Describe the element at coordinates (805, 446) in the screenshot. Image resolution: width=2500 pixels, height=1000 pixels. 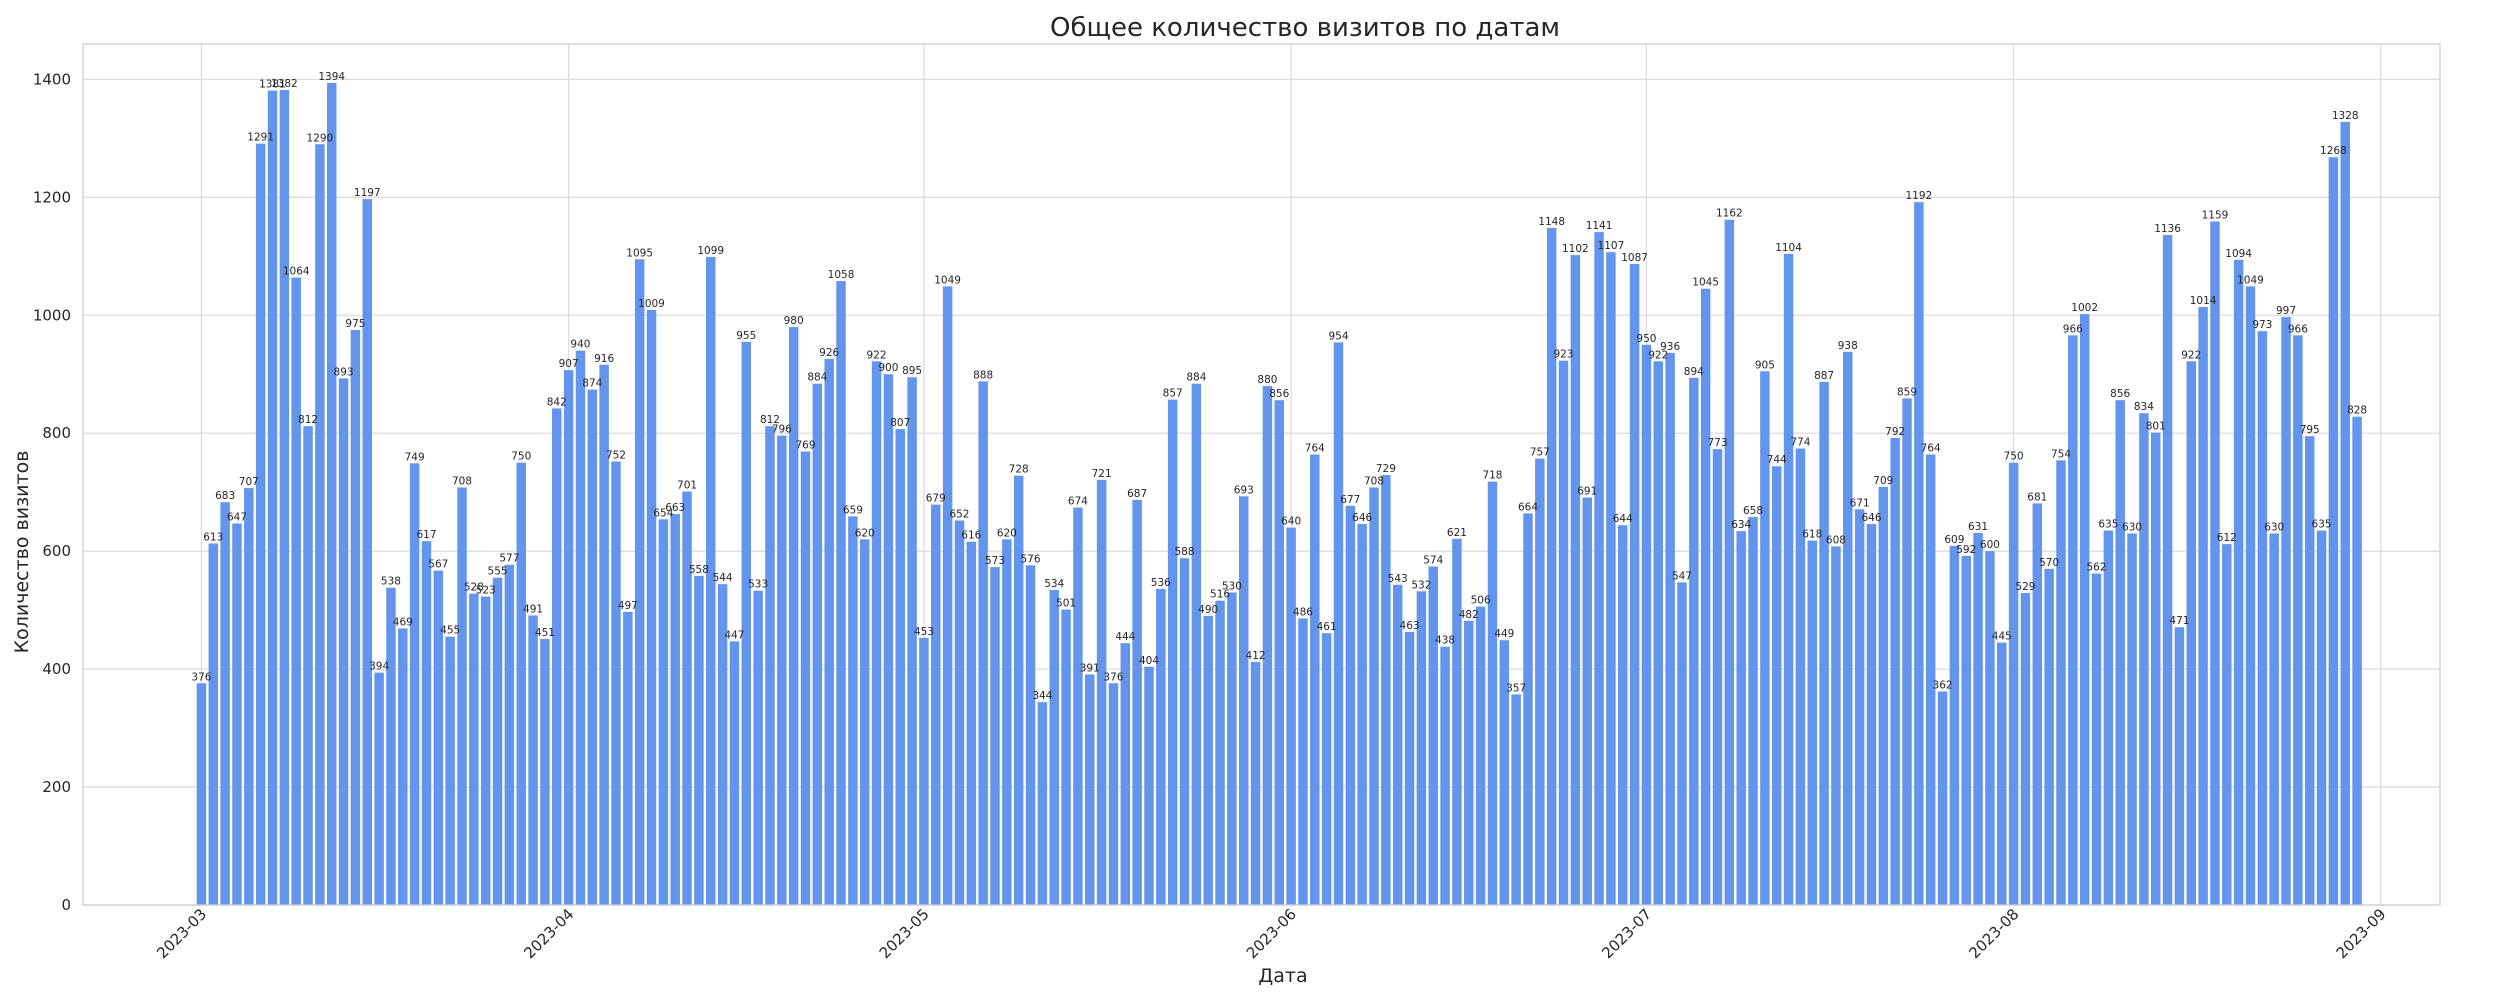
I see `bar-value-label: 769` at that location.